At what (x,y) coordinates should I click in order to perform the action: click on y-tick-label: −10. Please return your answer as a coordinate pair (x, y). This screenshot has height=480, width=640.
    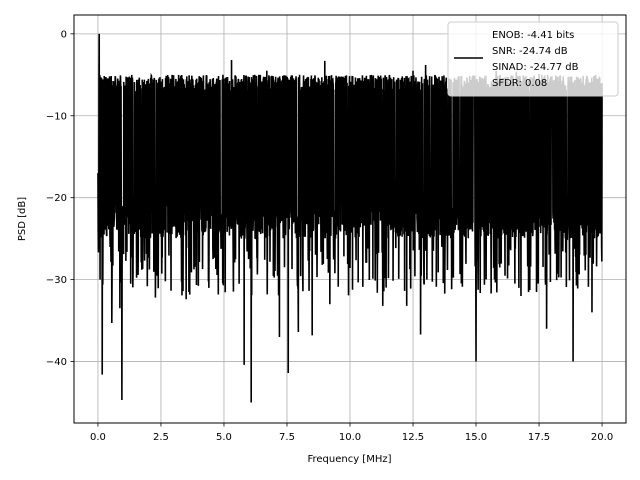
    Looking at the image, I should click on (56, 116).